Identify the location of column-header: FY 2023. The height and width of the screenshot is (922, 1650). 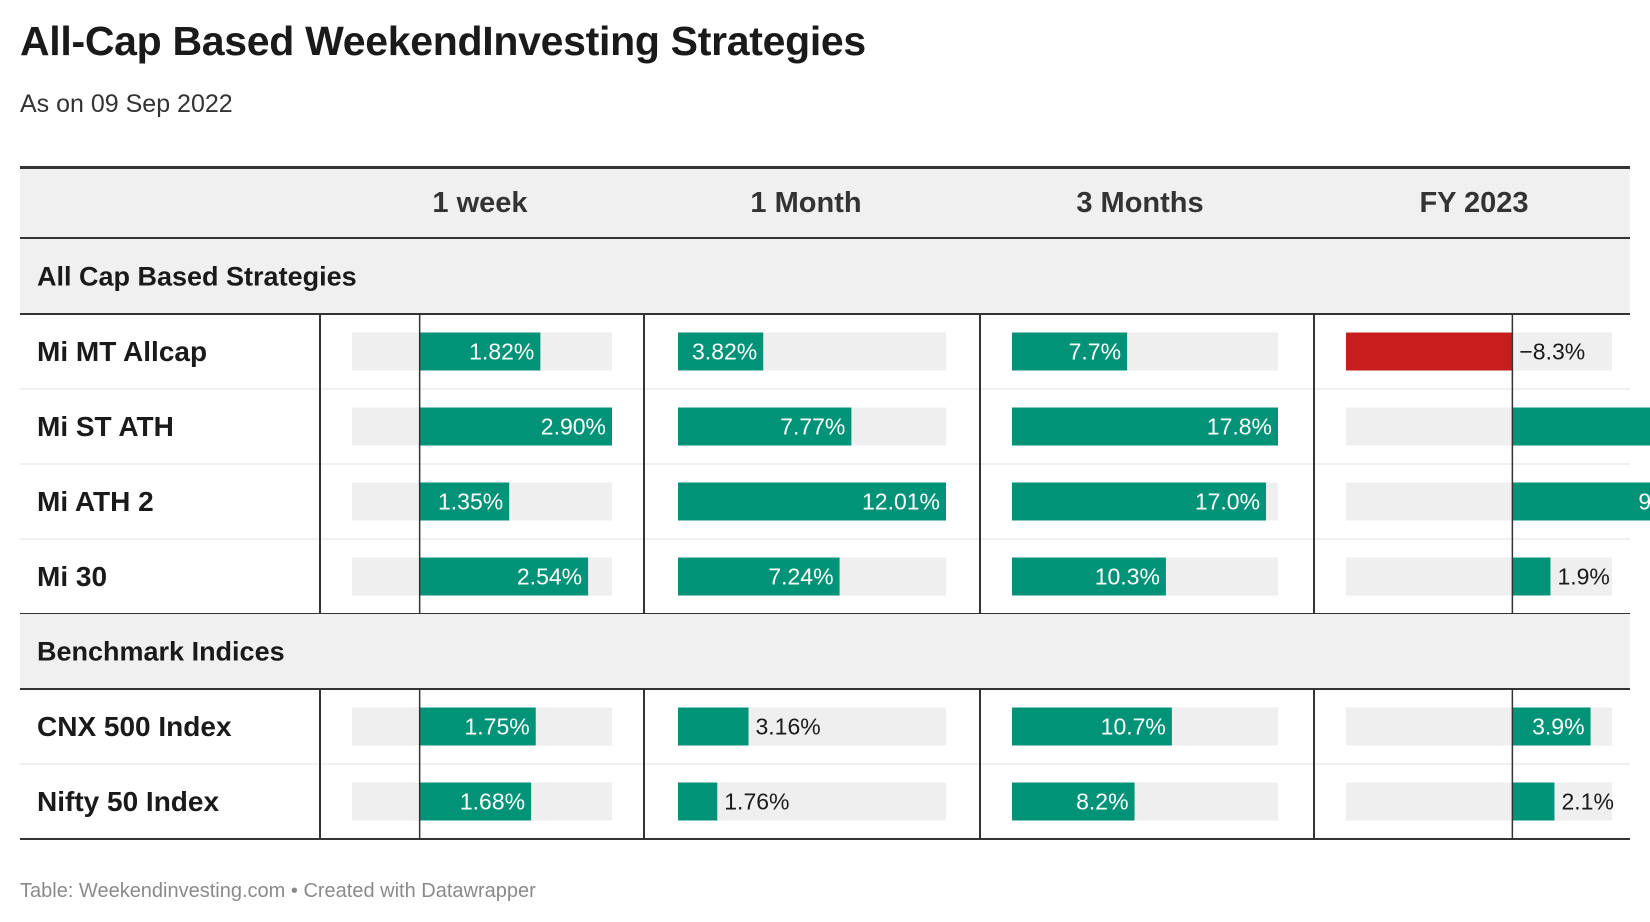
(1473, 203).